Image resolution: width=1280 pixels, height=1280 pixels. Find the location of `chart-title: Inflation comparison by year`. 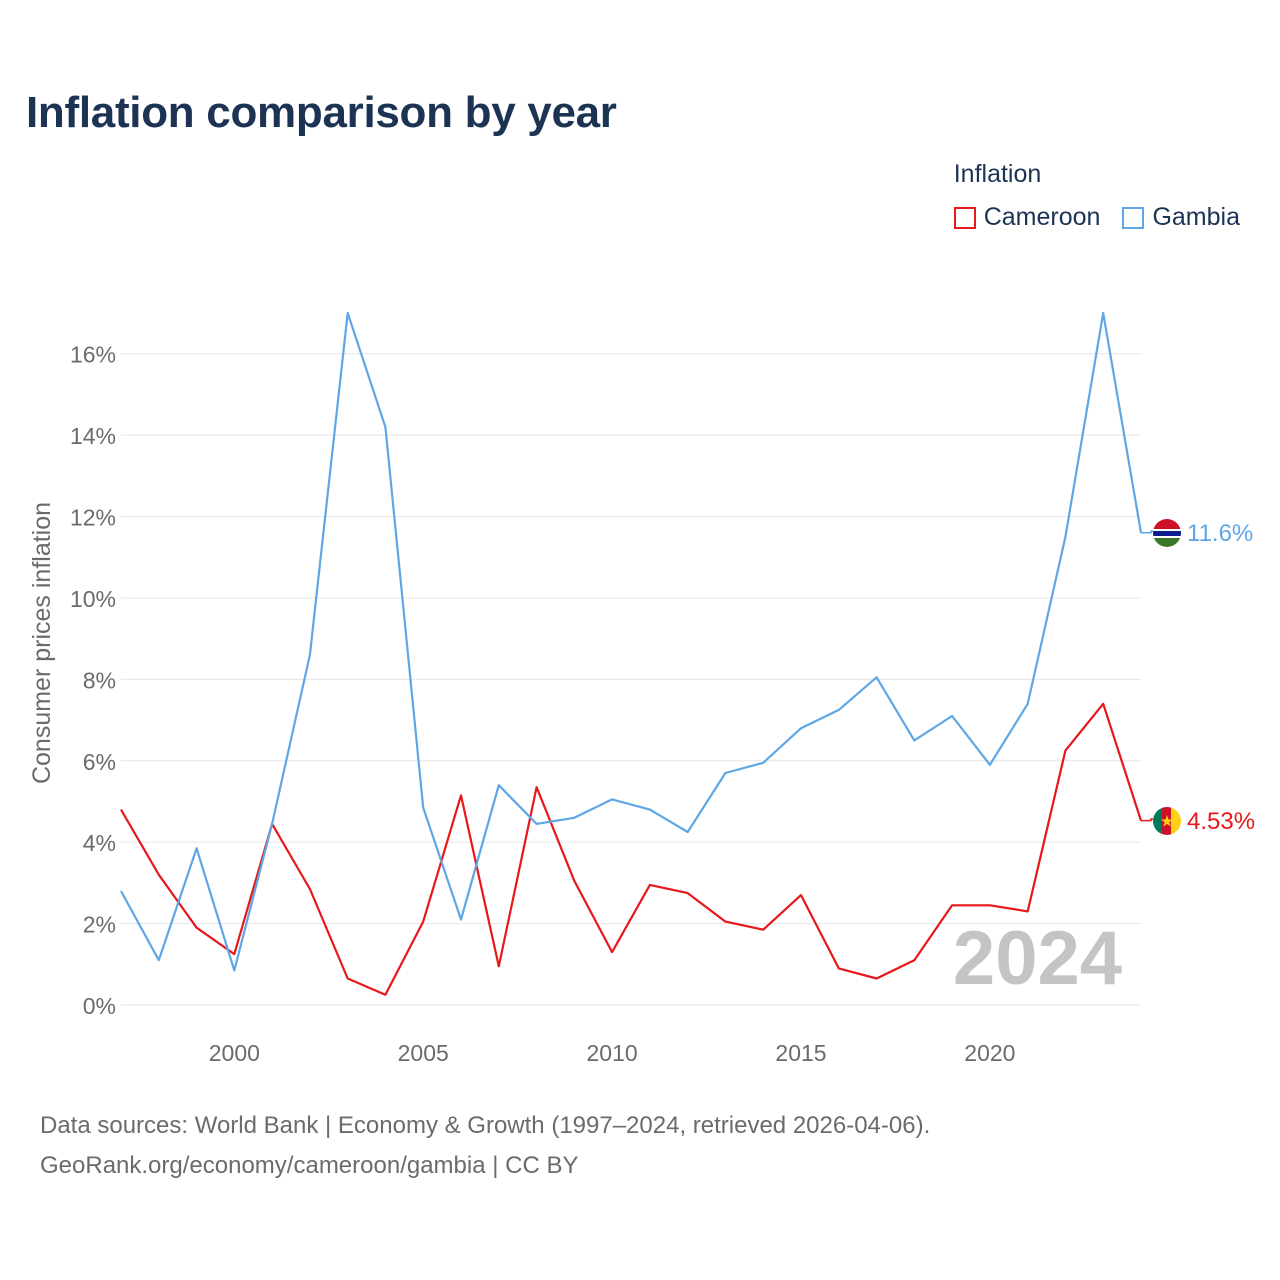

chart-title: Inflation comparison by year is located at coordinates (321, 112).